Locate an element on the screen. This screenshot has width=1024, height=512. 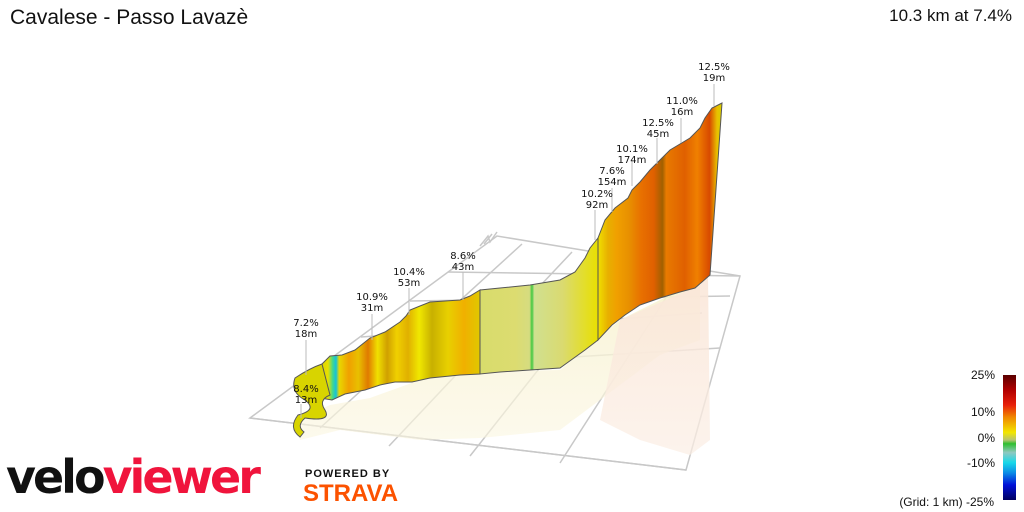
north-arrow-icon is located at coordinates (488, 239).